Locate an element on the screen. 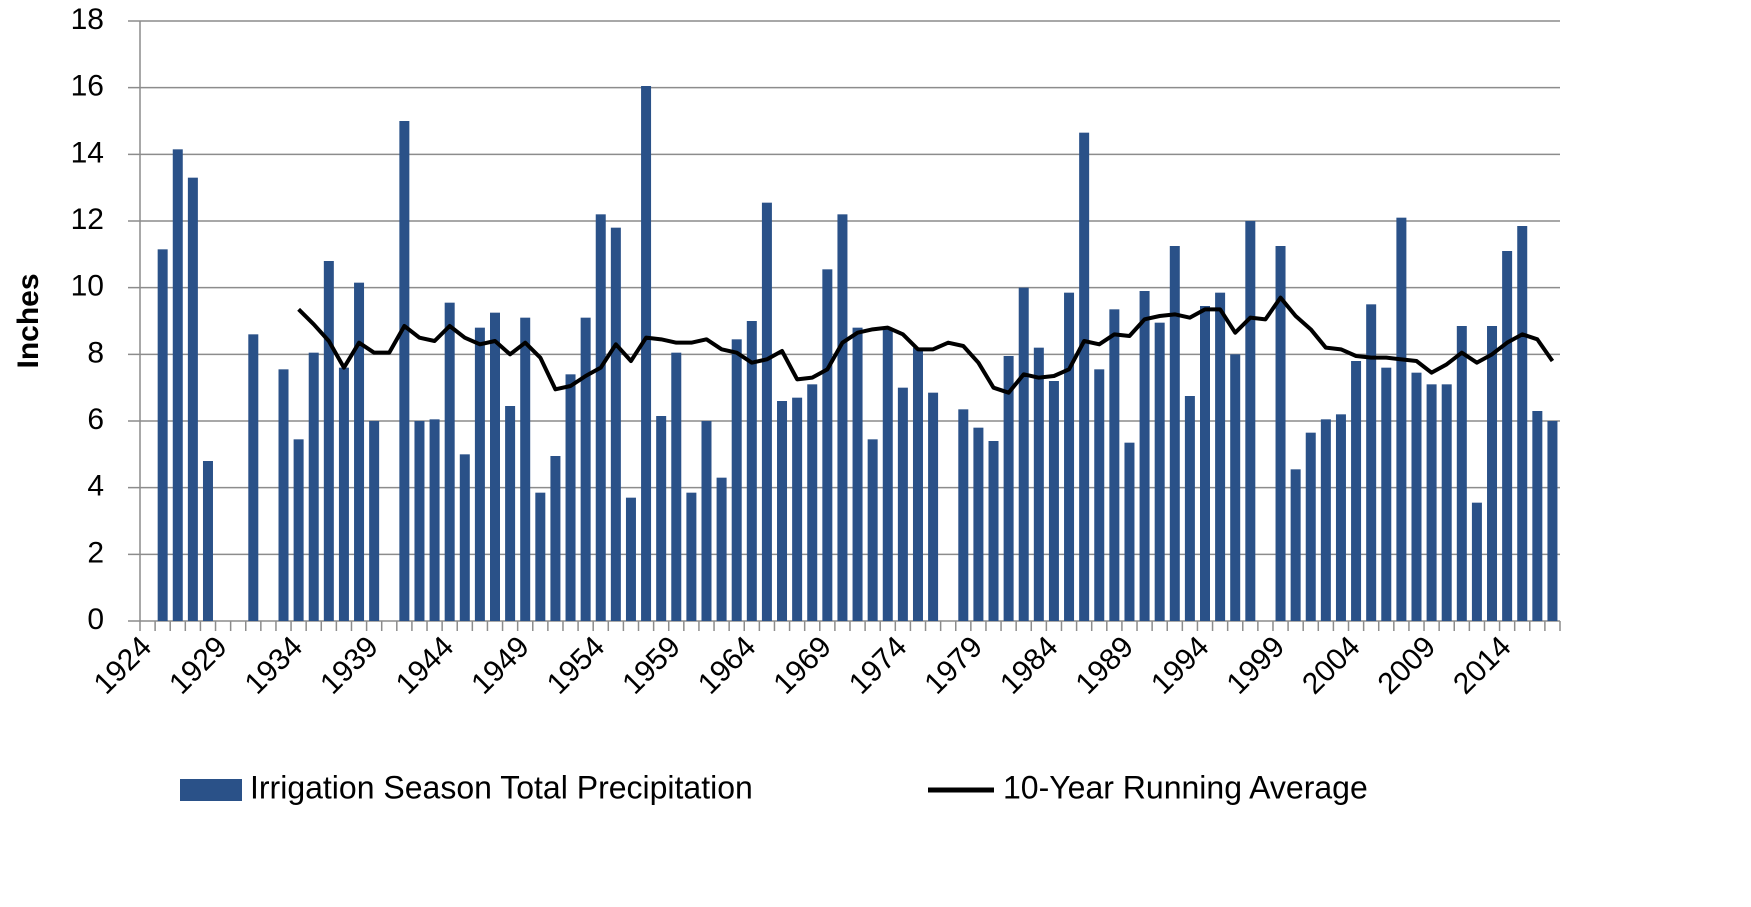 The width and height of the screenshot is (1751, 907). y-tick-label: 18 is located at coordinates (87, 19).